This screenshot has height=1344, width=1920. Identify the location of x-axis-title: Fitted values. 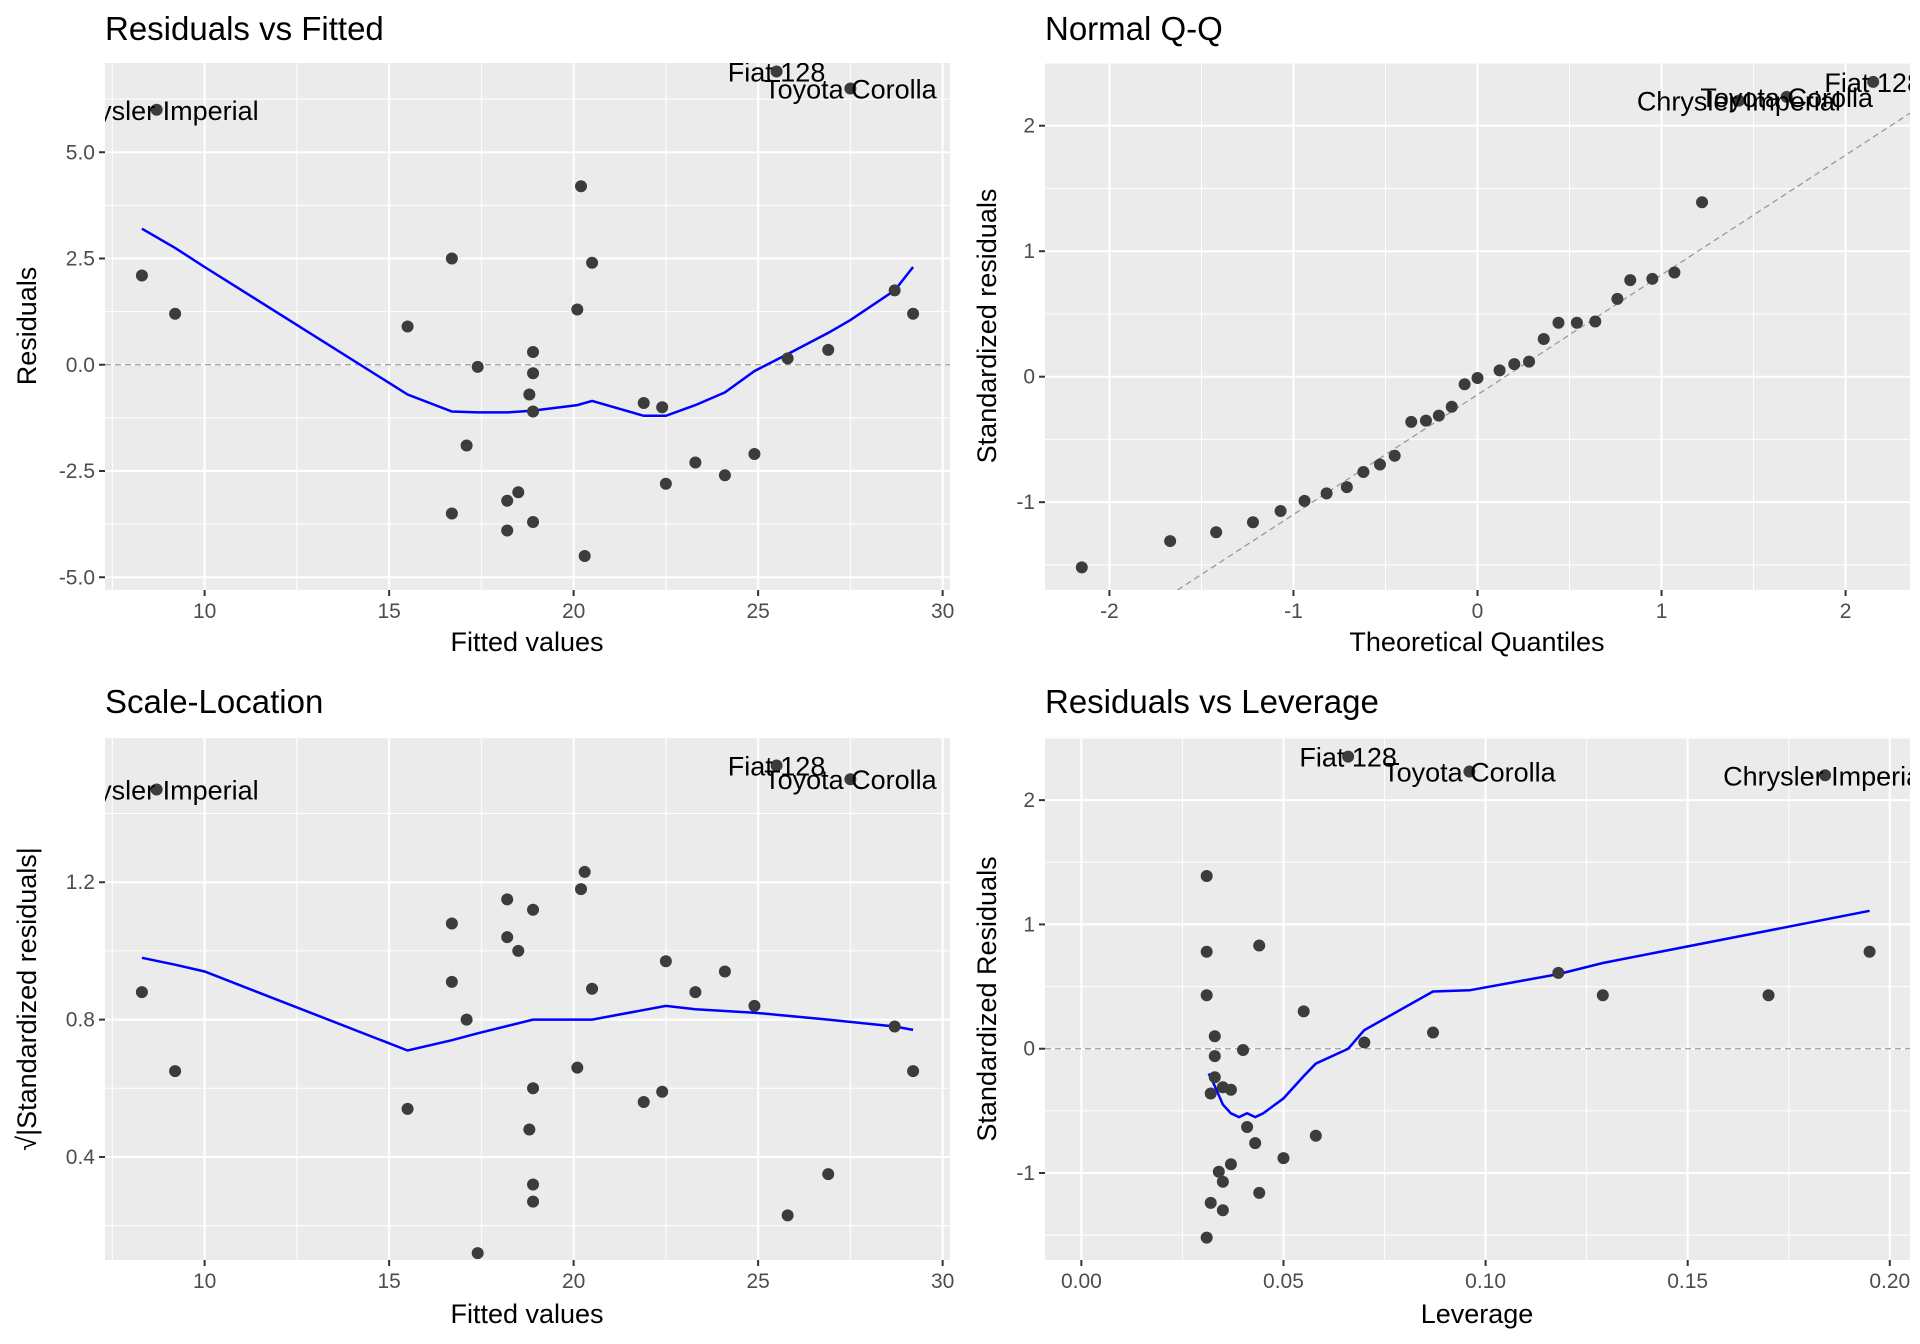
(526, 642).